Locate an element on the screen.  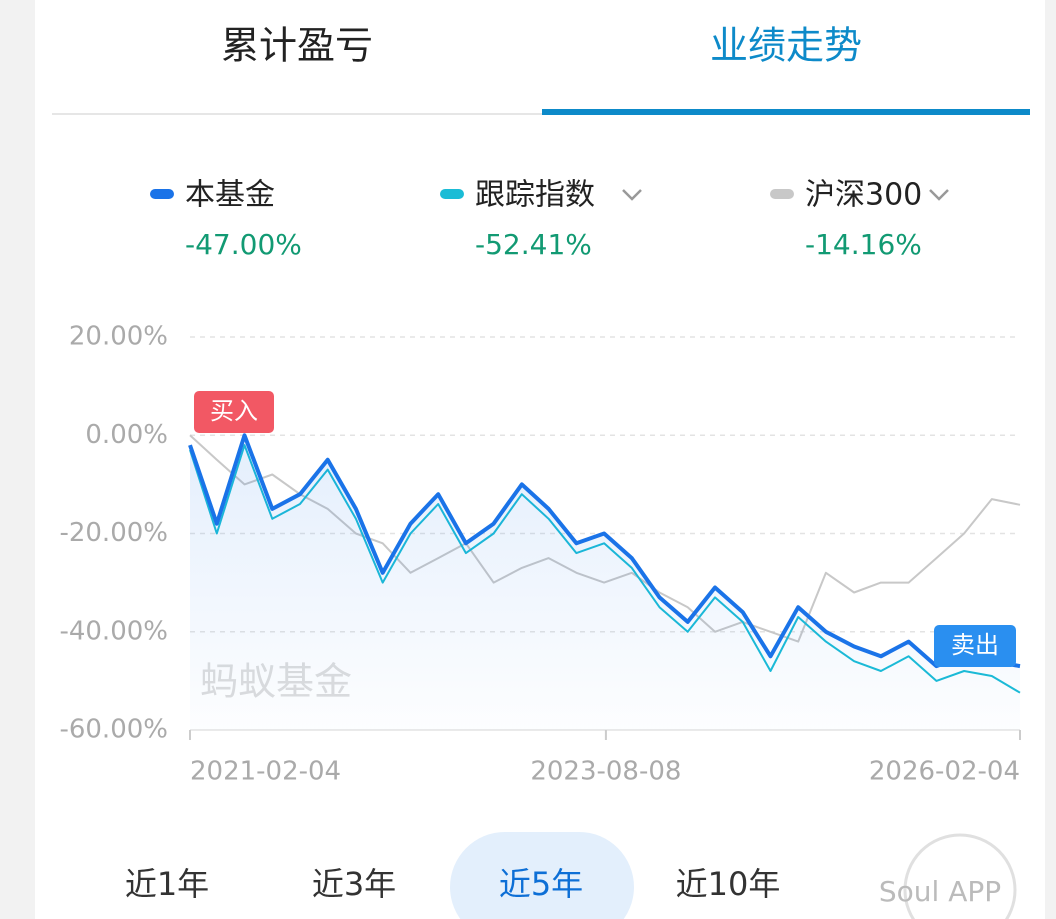
buy-label: 买入 is located at coordinates (234, 411).